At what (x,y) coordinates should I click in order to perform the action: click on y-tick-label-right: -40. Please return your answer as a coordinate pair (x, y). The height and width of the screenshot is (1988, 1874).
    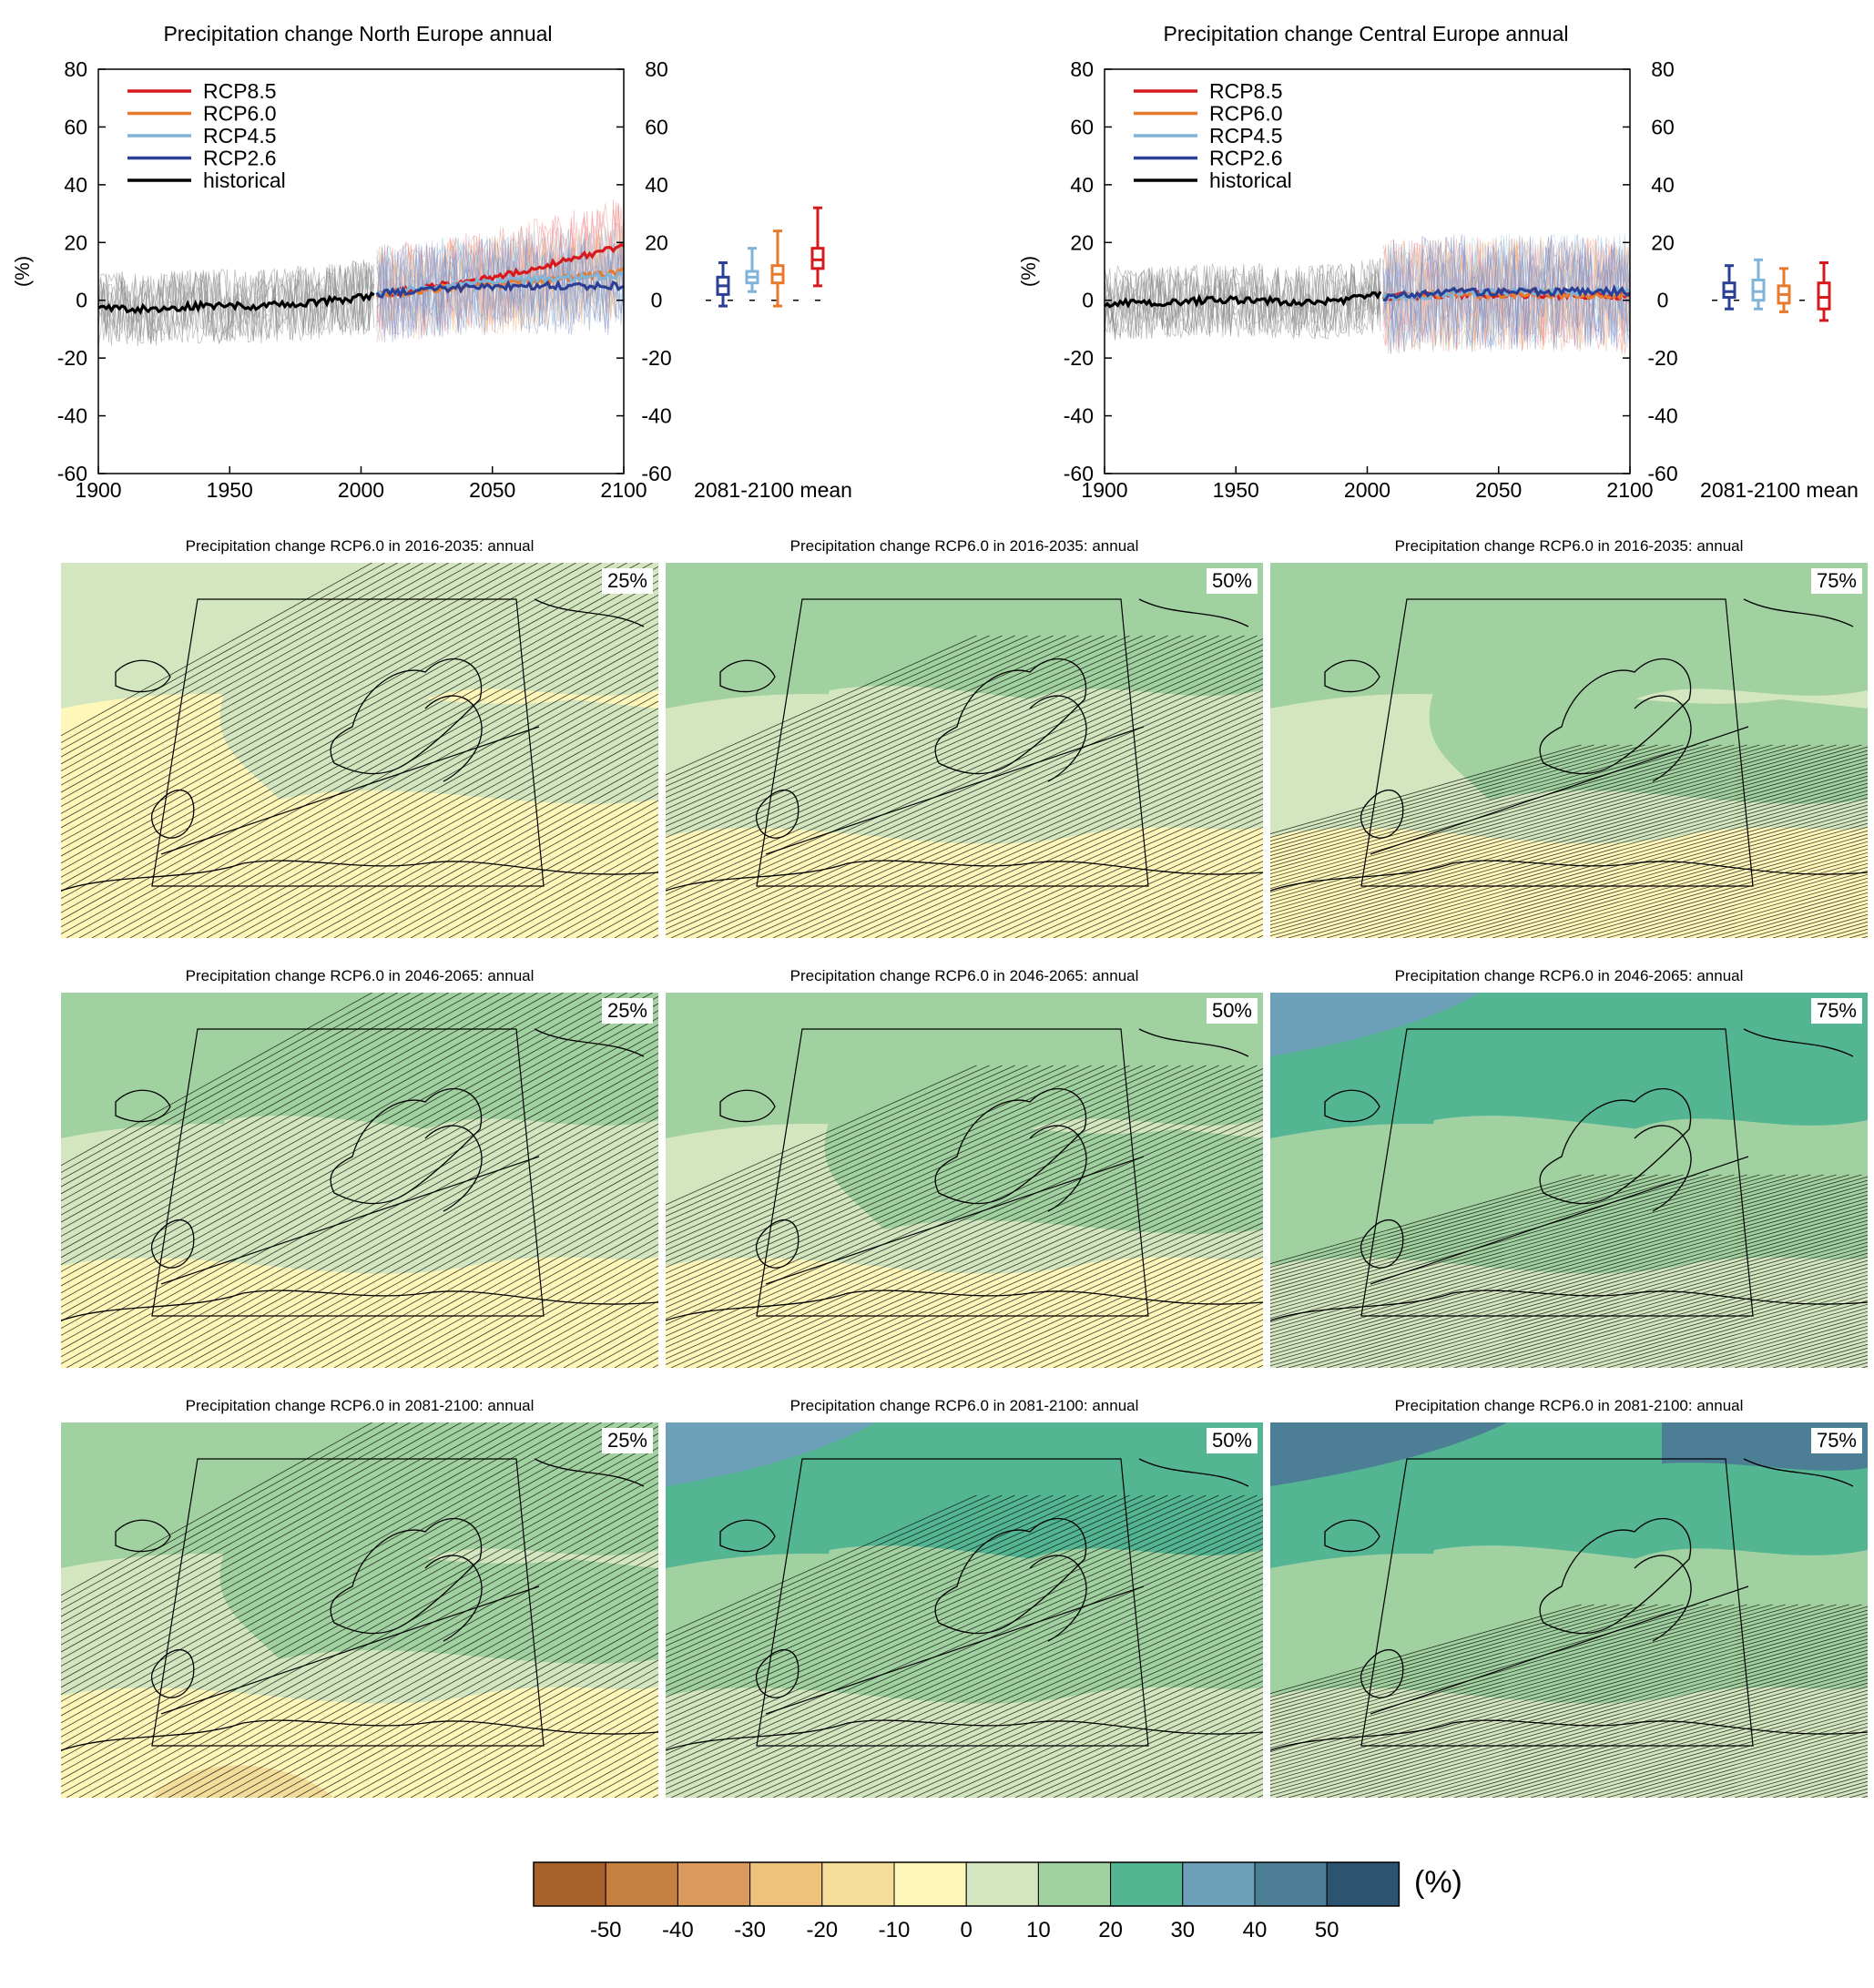
    Looking at the image, I should click on (656, 416).